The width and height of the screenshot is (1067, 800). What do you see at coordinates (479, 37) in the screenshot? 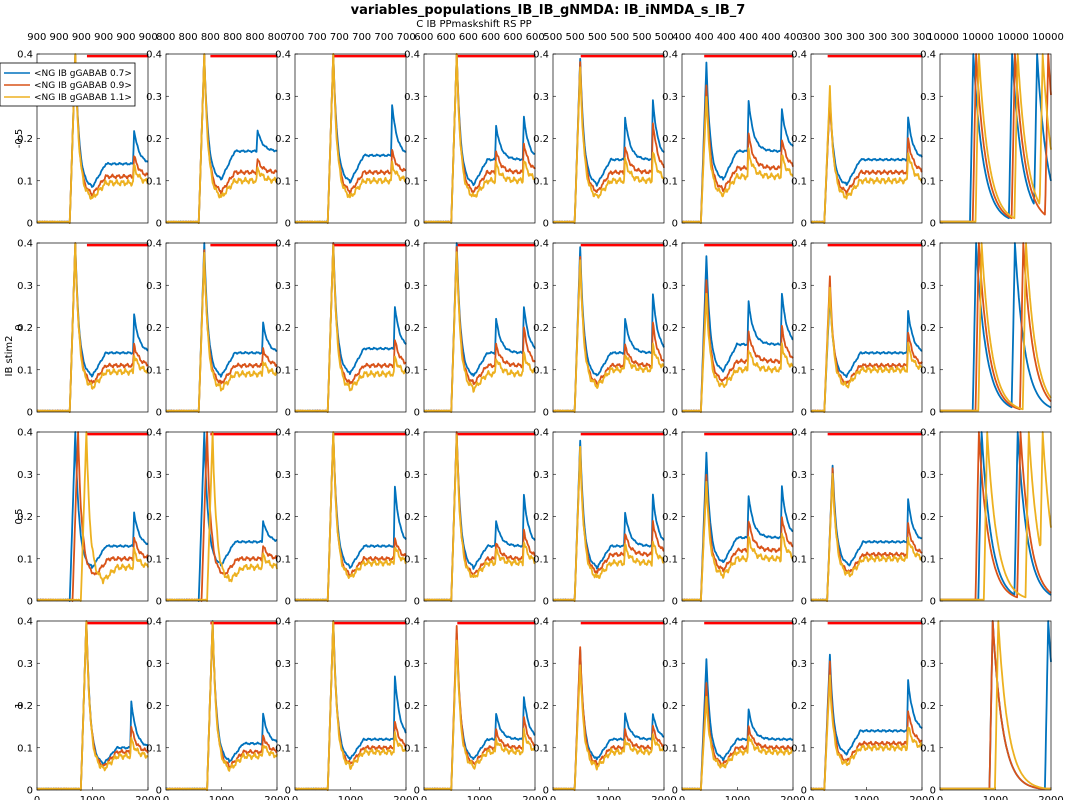
I see `column-label: 600 600 600 600 600 600` at bounding box center [479, 37].